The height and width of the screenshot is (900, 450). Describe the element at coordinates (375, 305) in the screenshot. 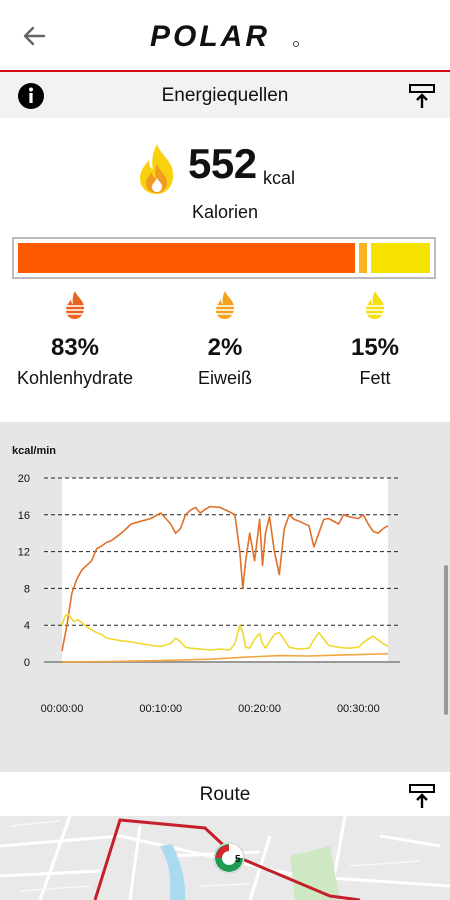

I see `fat-flame-icon` at that location.